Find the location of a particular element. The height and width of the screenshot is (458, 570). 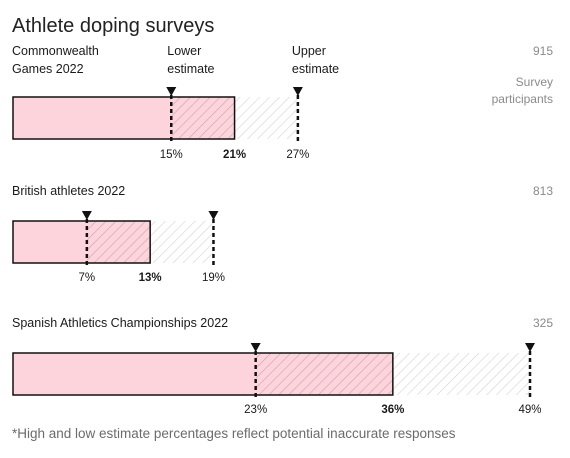

upper-estimate-label: Upper is located at coordinates (309, 51).